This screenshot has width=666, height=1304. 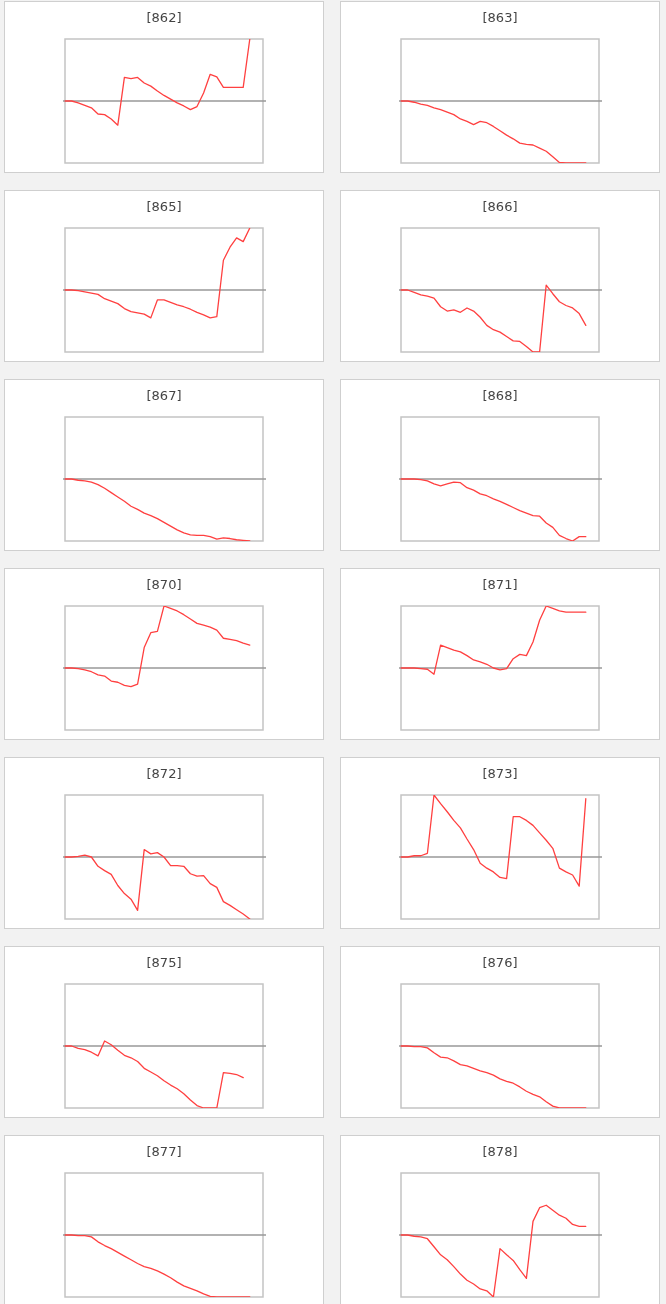 I want to click on chart-title: [865], so click(x=164, y=206).